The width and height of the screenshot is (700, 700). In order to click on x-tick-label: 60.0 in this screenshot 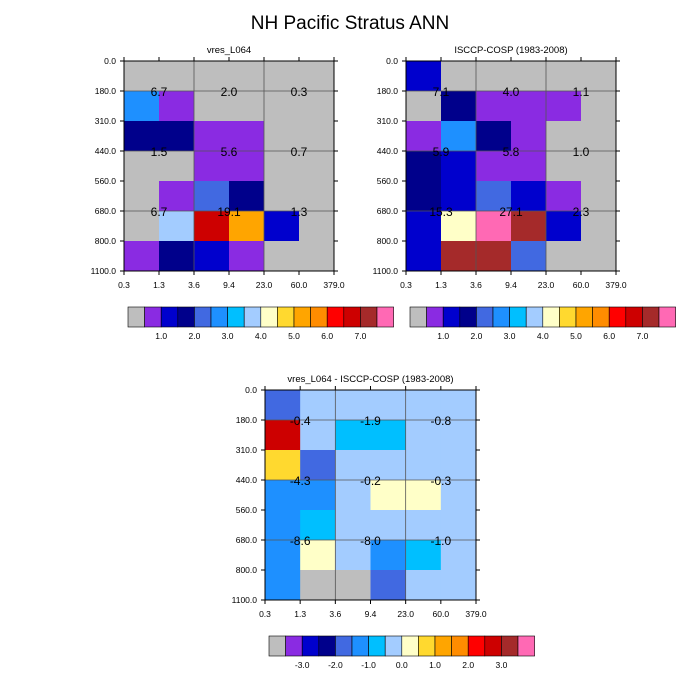, I will do `click(581, 285)`.